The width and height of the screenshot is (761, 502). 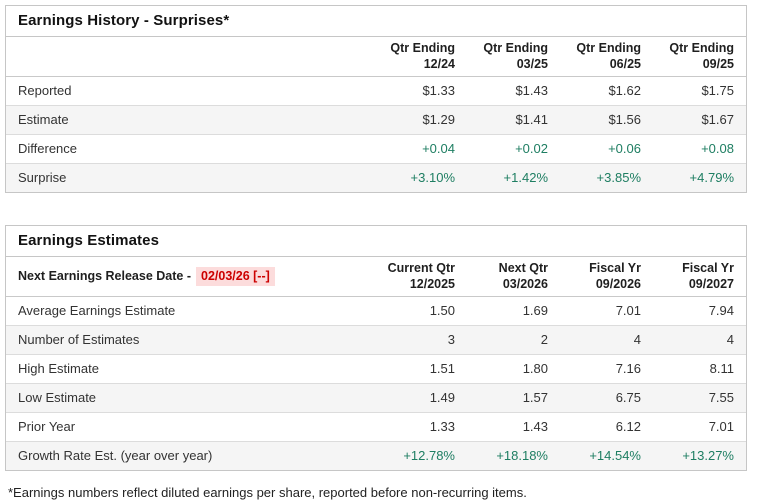 I want to click on cell-value: $1.67, so click(x=699, y=119).